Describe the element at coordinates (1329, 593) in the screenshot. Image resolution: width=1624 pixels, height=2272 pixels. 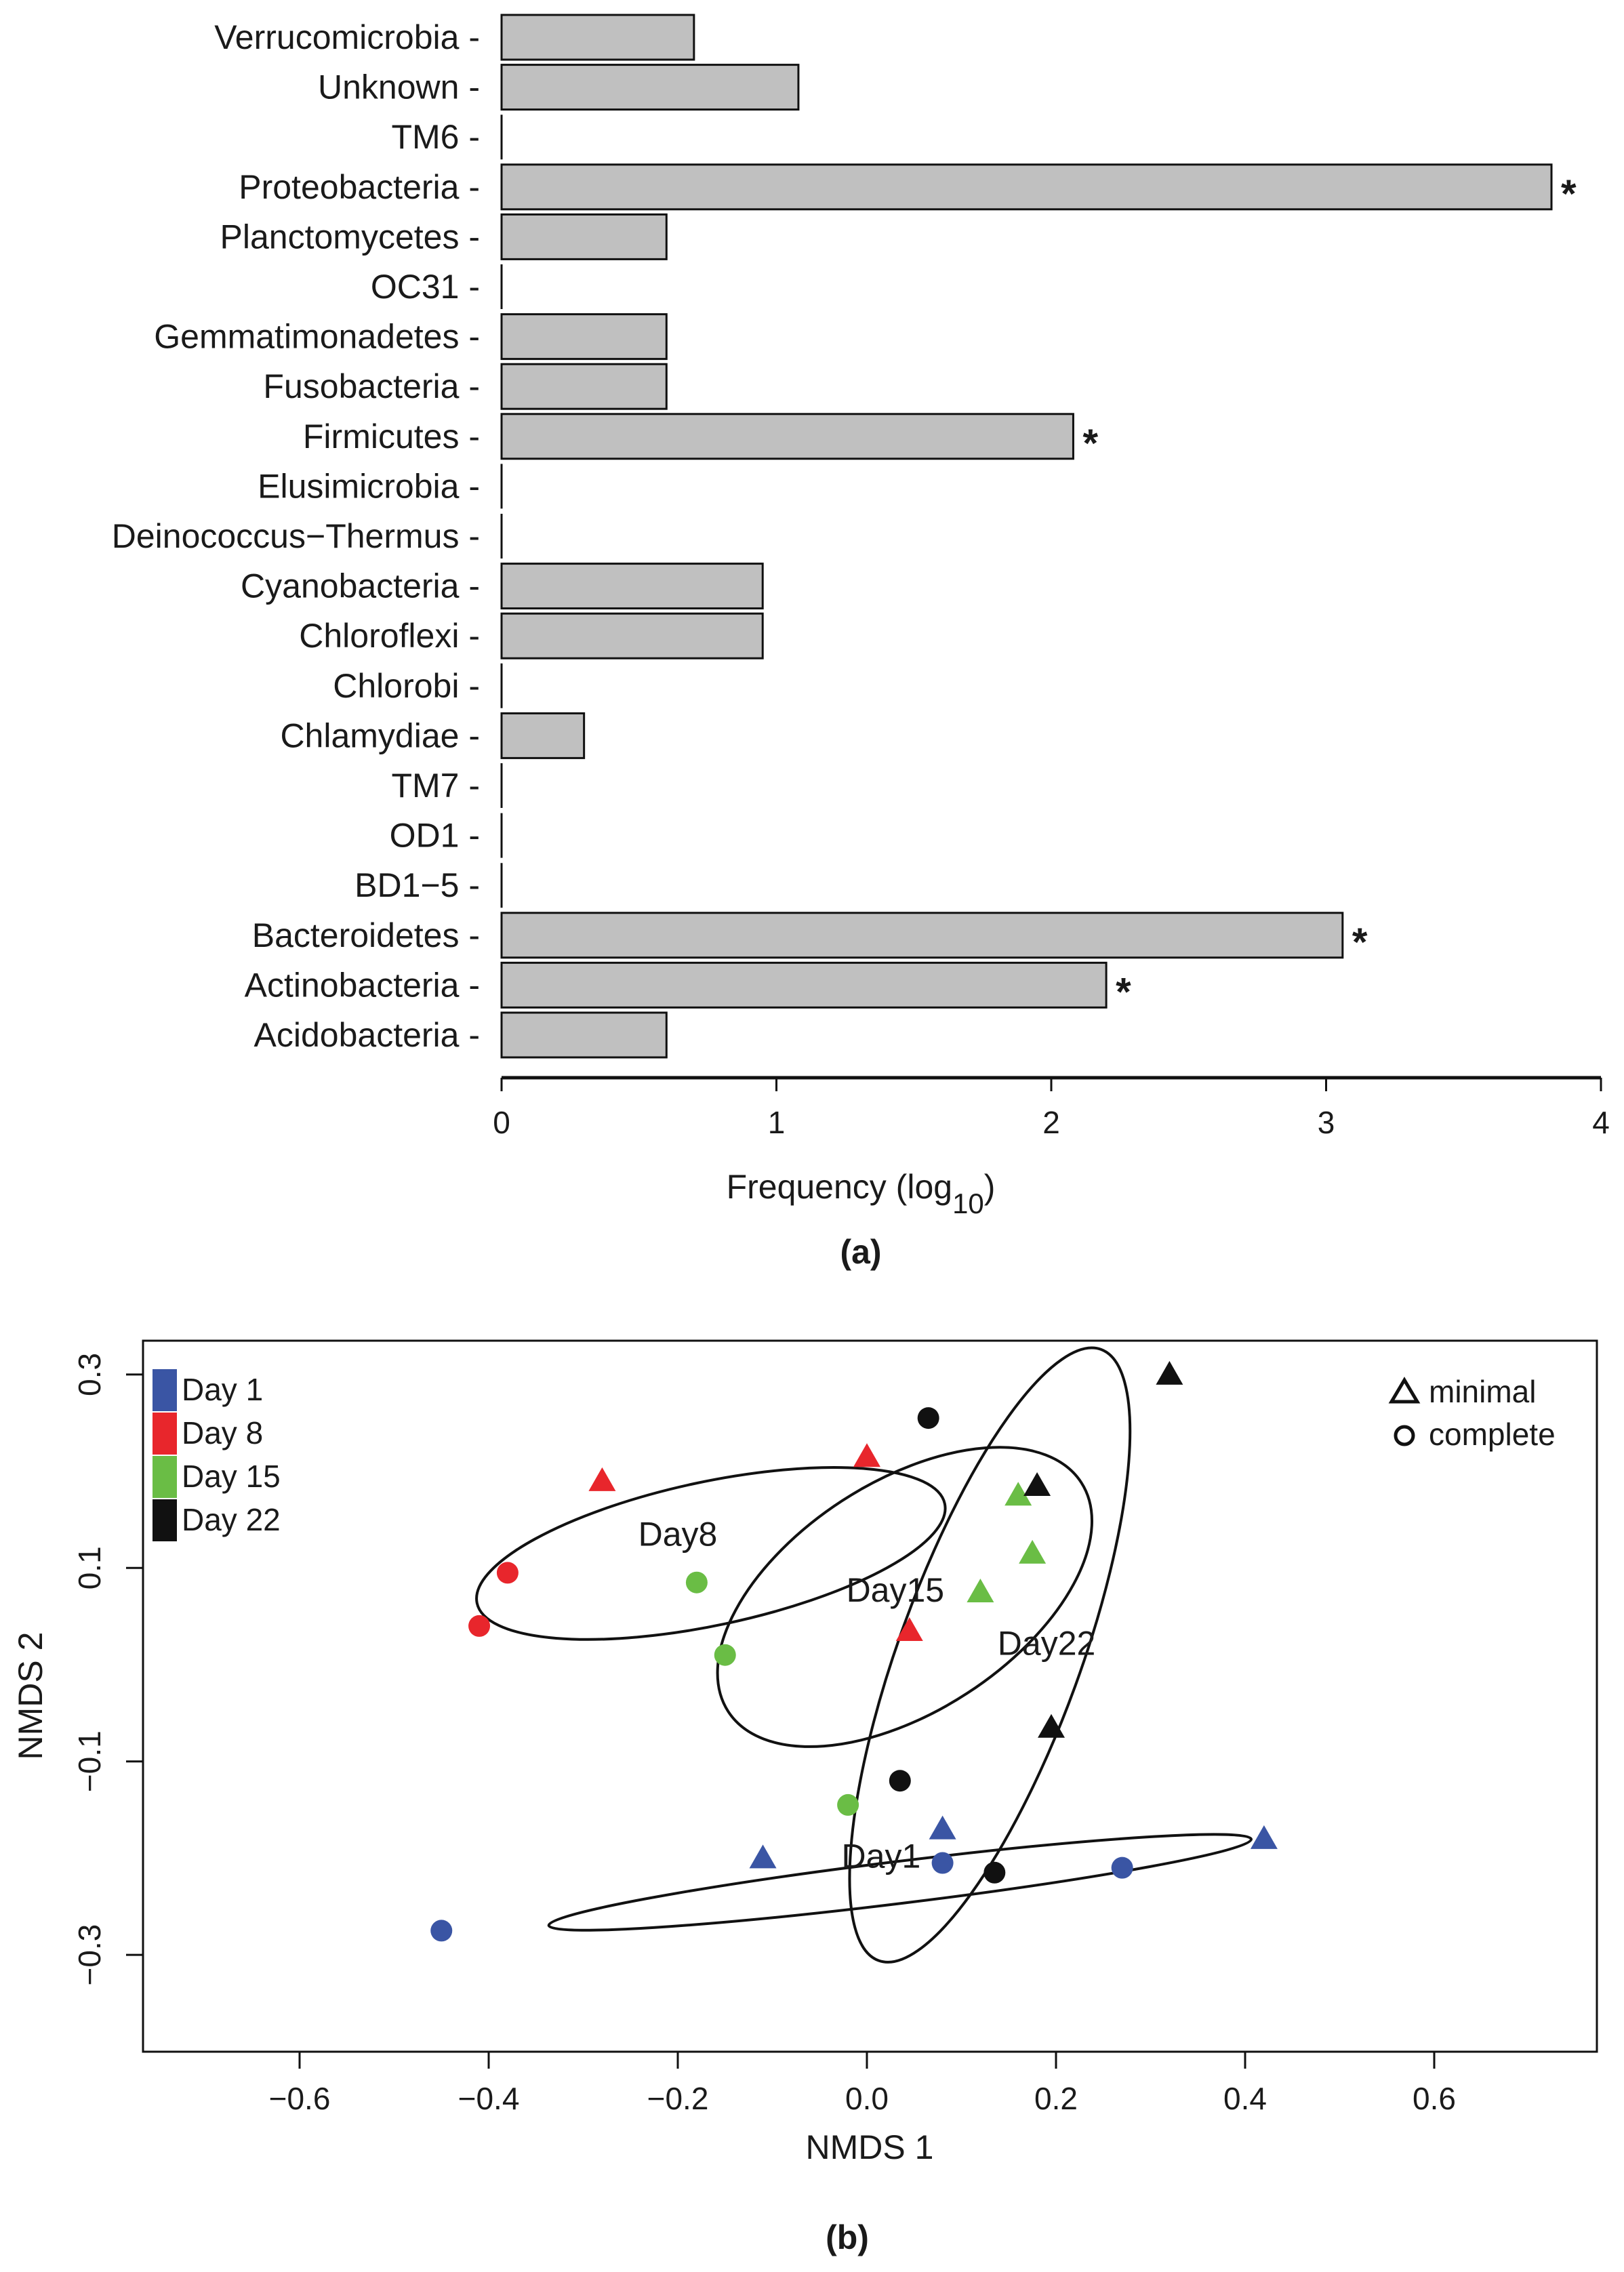
I see `significance-markers: * * * *` at that location.